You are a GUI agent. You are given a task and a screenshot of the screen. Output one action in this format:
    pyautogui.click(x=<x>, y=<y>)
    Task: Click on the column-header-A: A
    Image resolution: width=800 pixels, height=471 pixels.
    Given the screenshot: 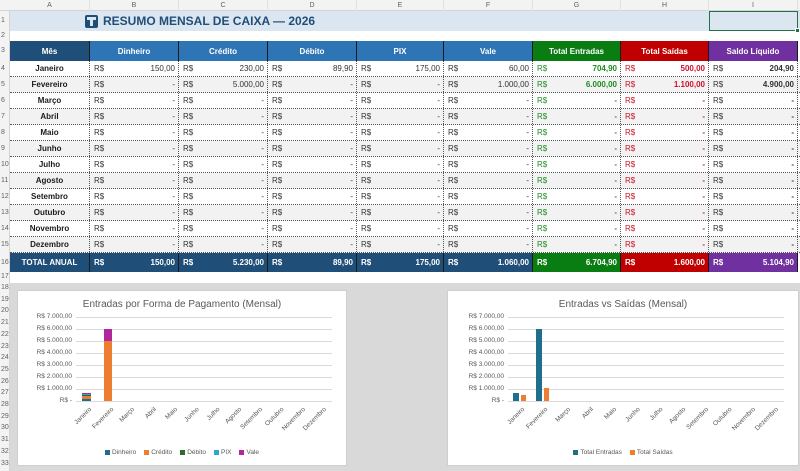 What is the action you would take?
    pyautogui.click(x=50, y=5)
    